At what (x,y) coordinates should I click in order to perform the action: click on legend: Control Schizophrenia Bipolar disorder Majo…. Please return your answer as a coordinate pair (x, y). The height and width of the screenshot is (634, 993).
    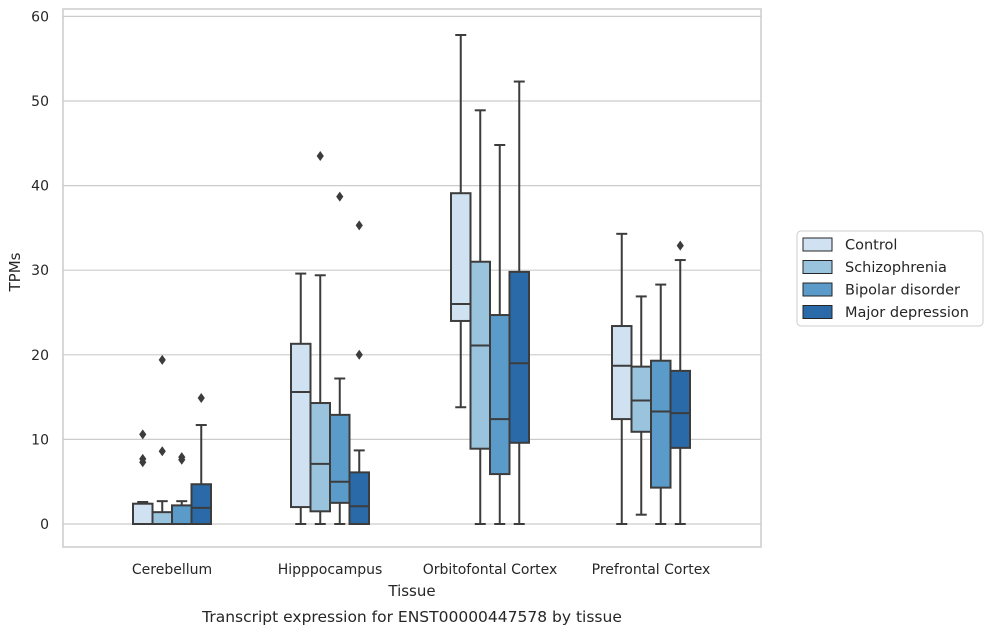
    Looking at the image, I should click on (890, 278).